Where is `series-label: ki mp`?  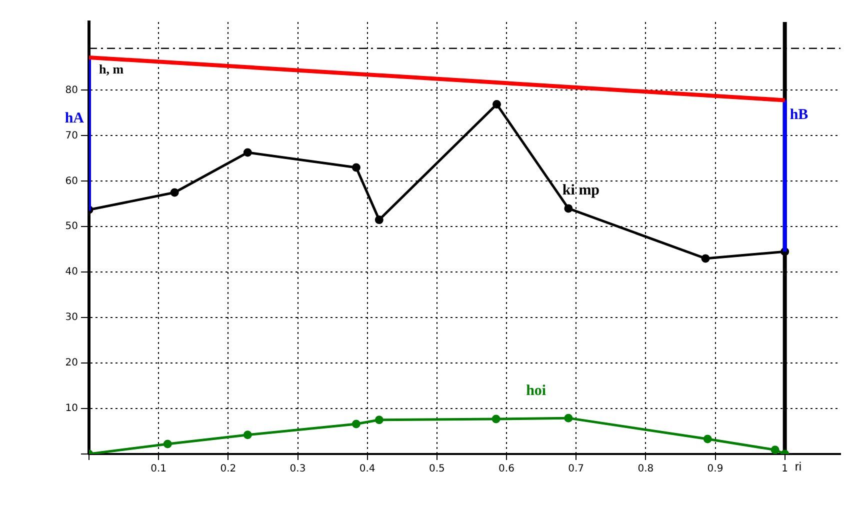
series-label: ki mp is located at coordinates (581, 190).